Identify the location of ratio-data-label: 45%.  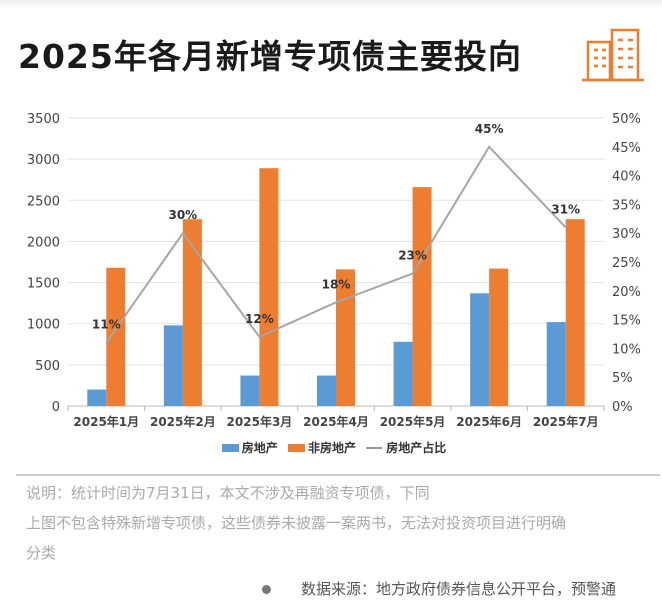
(489, 129).